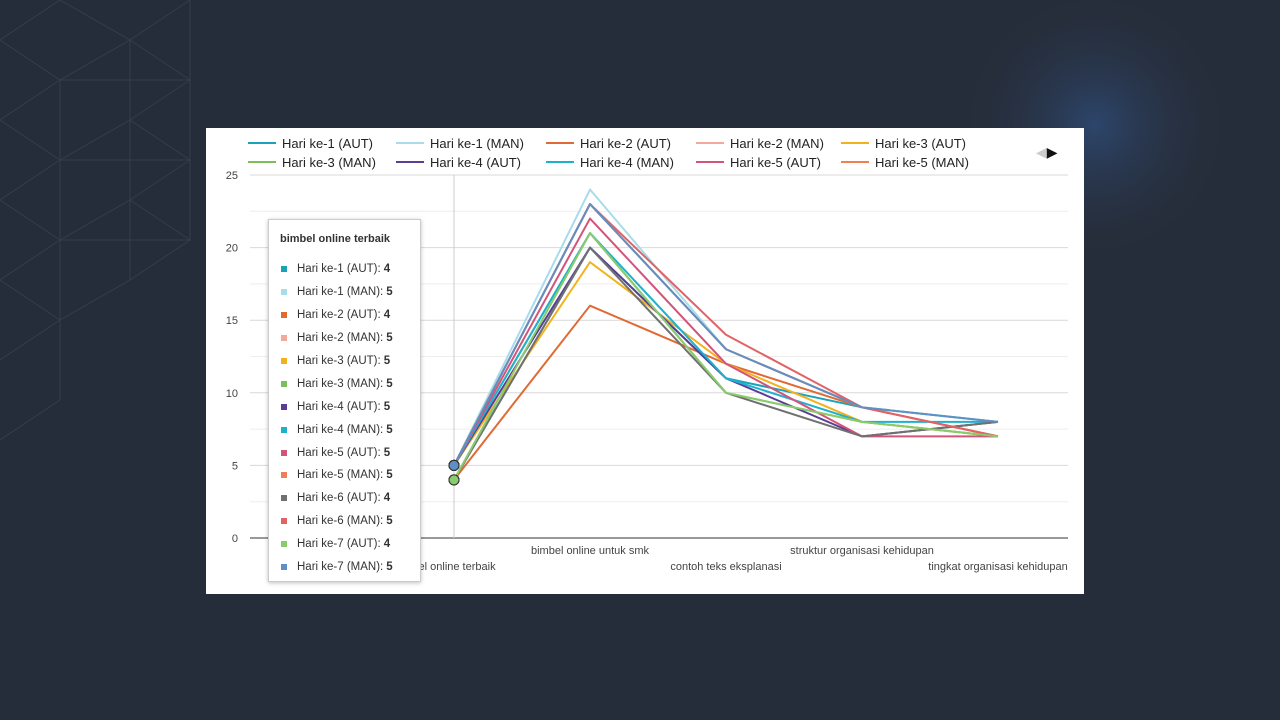 This screenshot has height=720, width=1280. I want to click on tooltip-label: Hari ke-7 (MAN):, so click(340, 567).